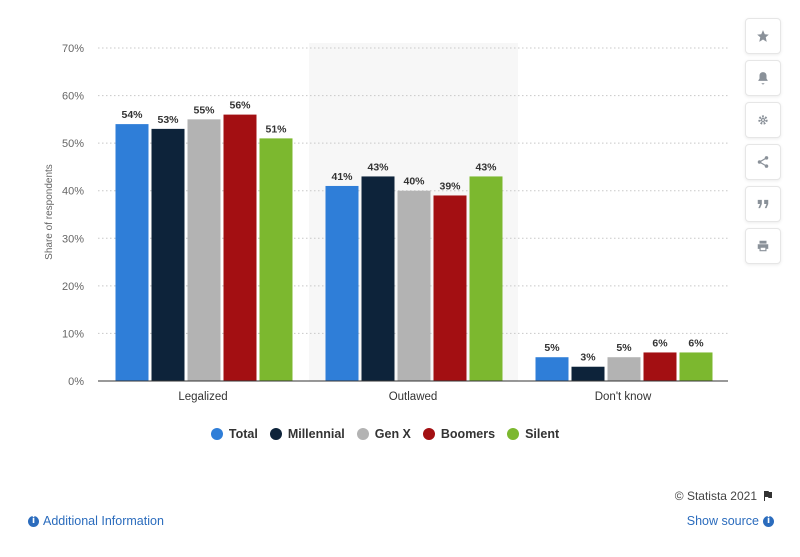 The image size is (800, 557). I want to click on legend-label: Gen X, so click(392, 434).